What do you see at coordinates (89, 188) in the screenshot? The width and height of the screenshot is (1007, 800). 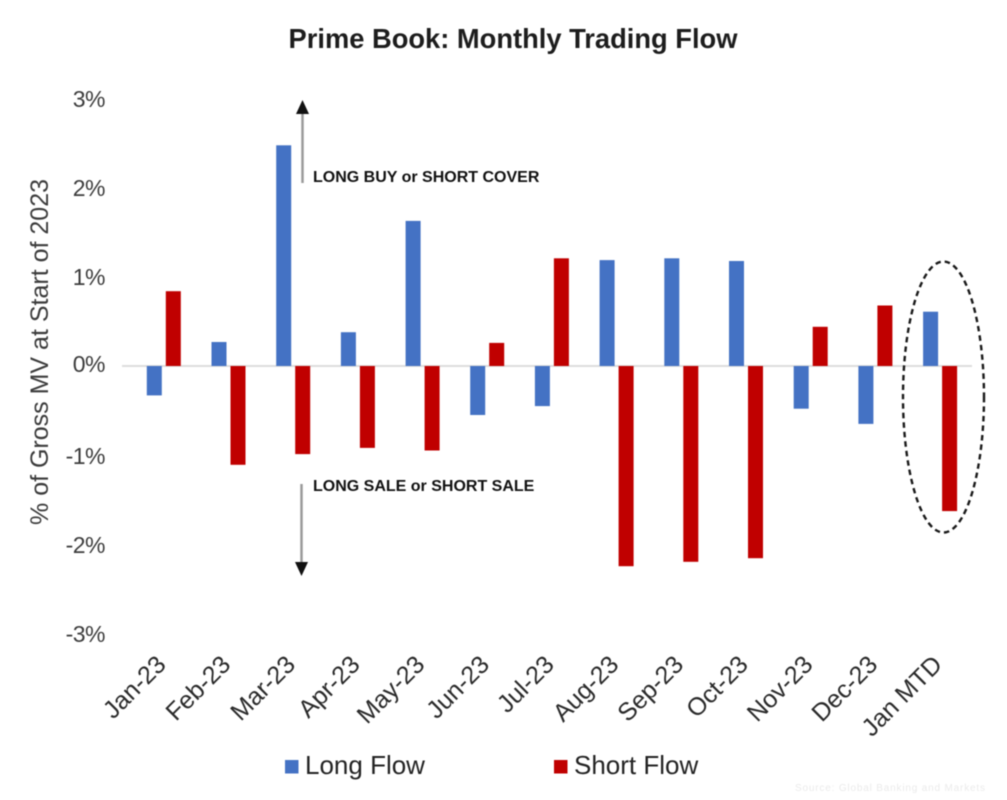 I see `svg-text: 2%` at bounding box center [89, 188].